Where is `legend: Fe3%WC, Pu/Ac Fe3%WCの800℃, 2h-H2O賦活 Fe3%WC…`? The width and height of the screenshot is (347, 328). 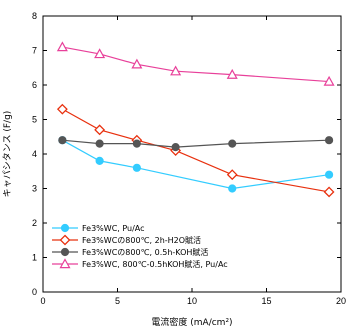 legend: Fe3%WC, Pu/Ac Fe3%WCの800℃, 2h-H2O賦活 Fe3%WC… is located at coordinates (140, 246).